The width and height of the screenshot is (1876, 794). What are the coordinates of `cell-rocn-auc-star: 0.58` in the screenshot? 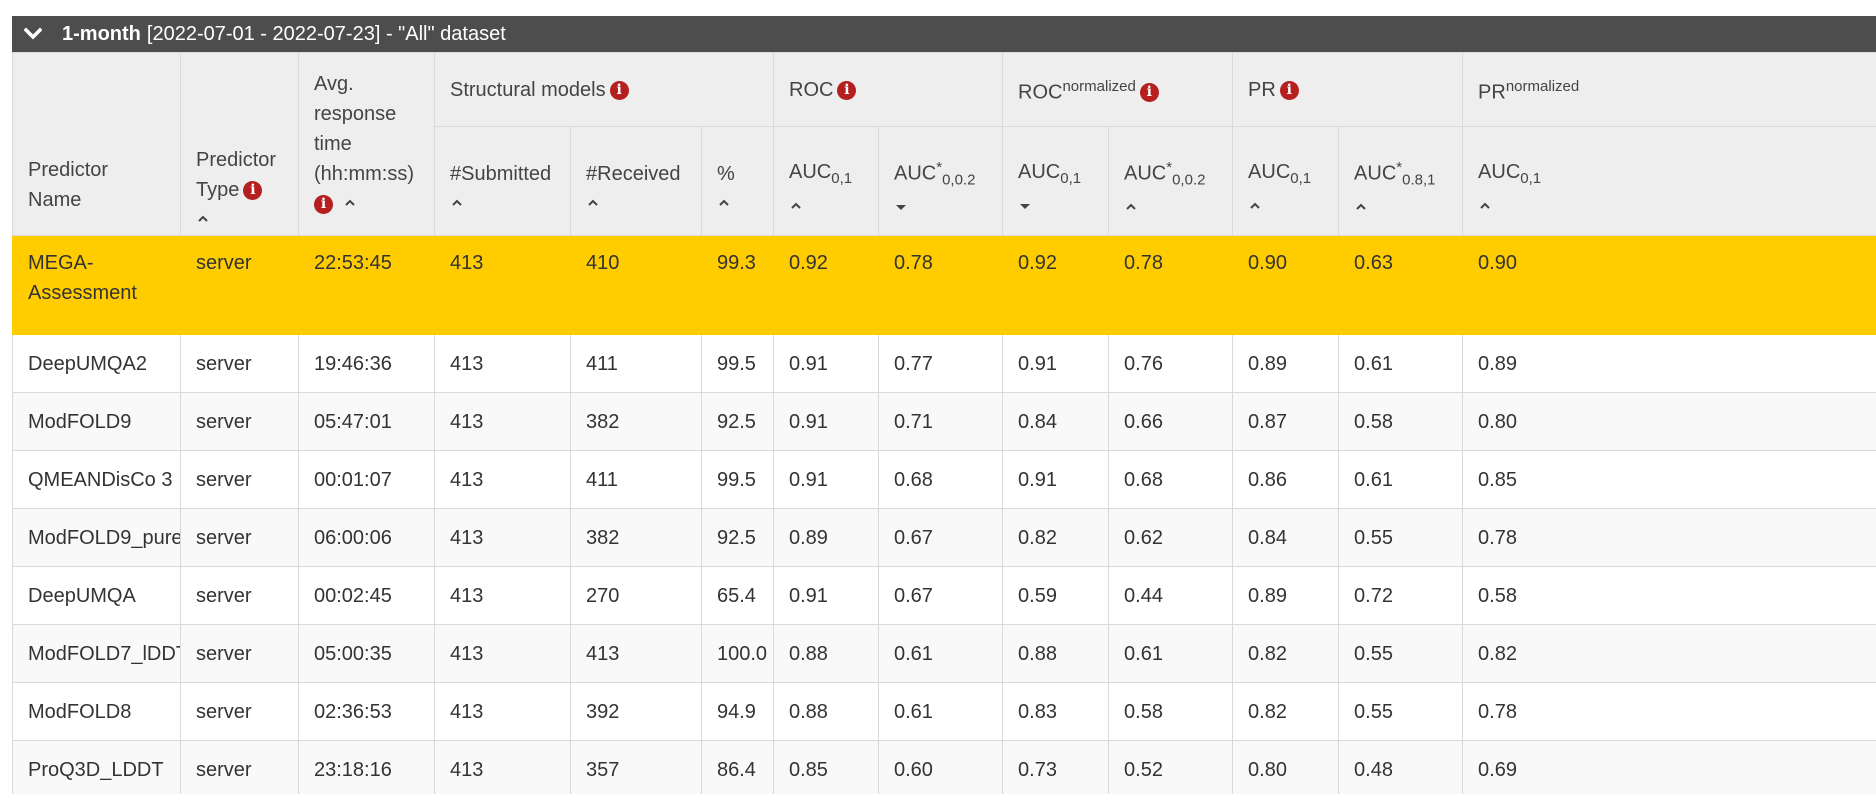 It's located at (1171, 711).